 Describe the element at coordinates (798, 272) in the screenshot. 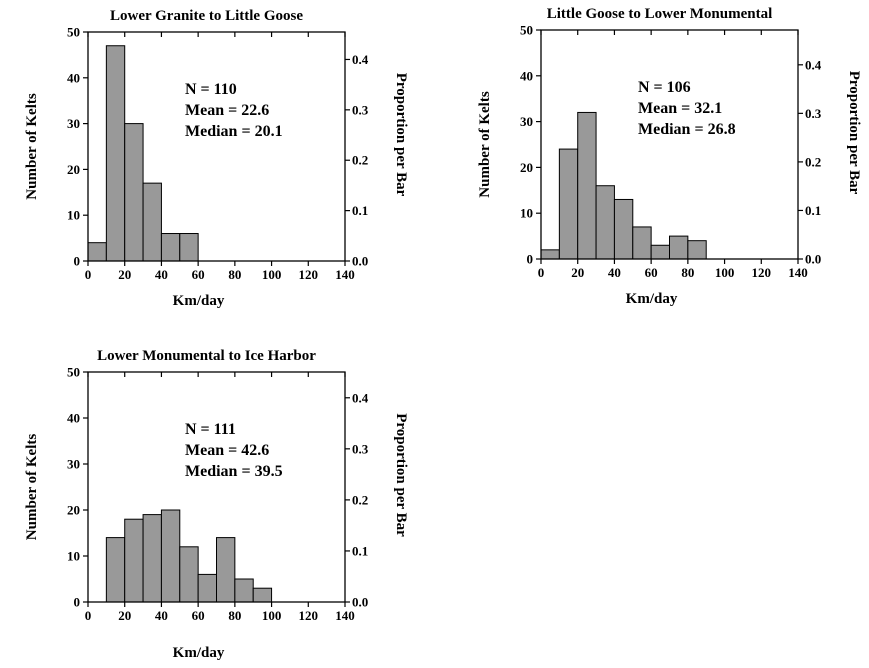

I see `x-tick-label: 140` at that location.